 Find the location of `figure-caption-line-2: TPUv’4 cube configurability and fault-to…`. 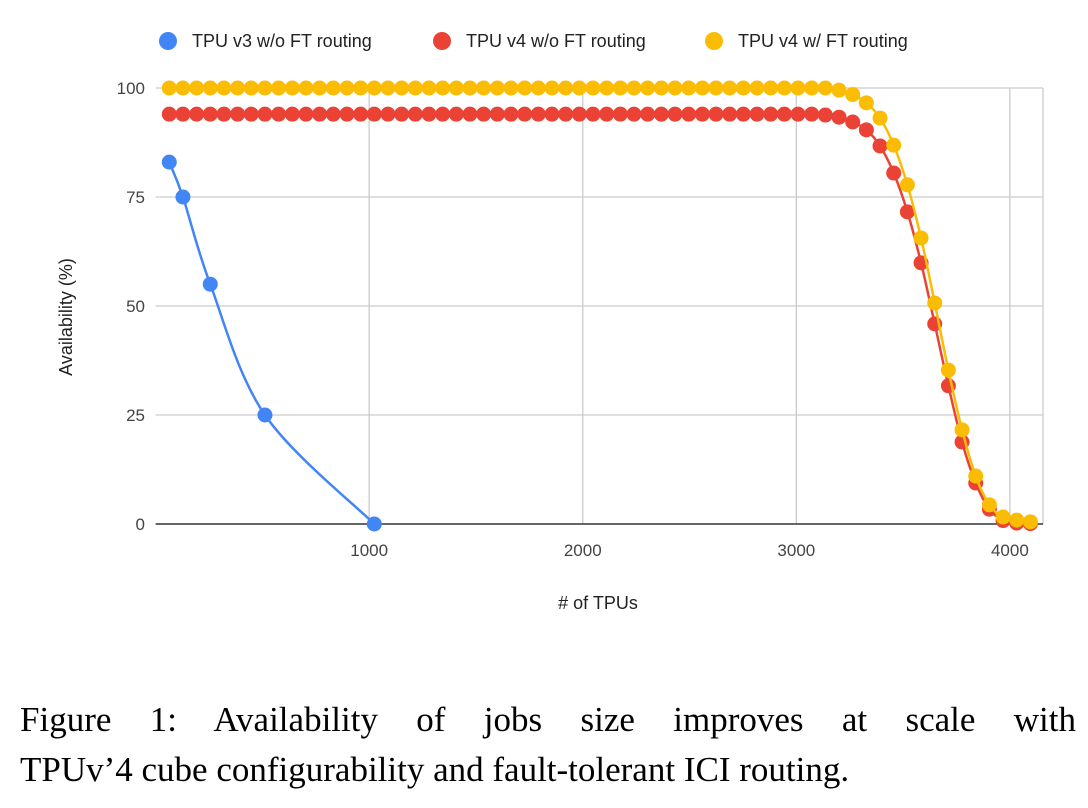

figure-caption-line-2: TPUv’4 cube configurability and fault-to… is located at coordinates (435, 769).